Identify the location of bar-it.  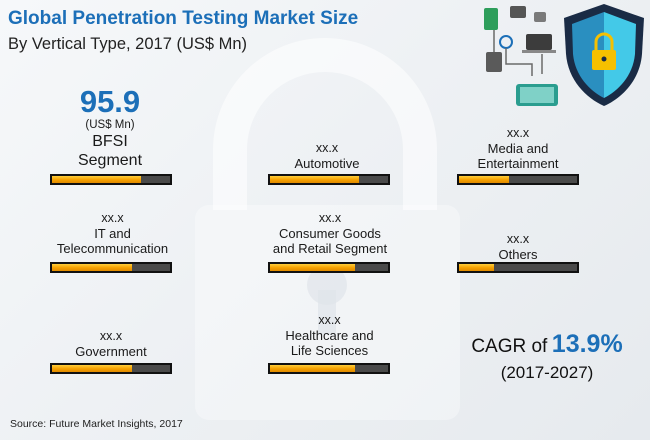
(111, 267).